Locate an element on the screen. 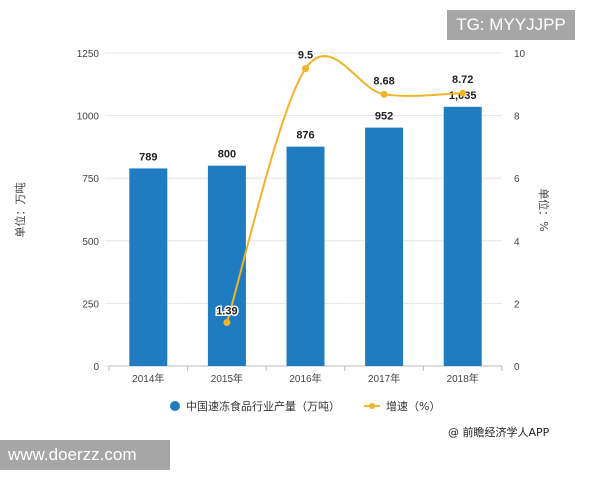 This screenshot has width=600, height=480. y2-tick-label: 6 is located at coordinates (517, 179).